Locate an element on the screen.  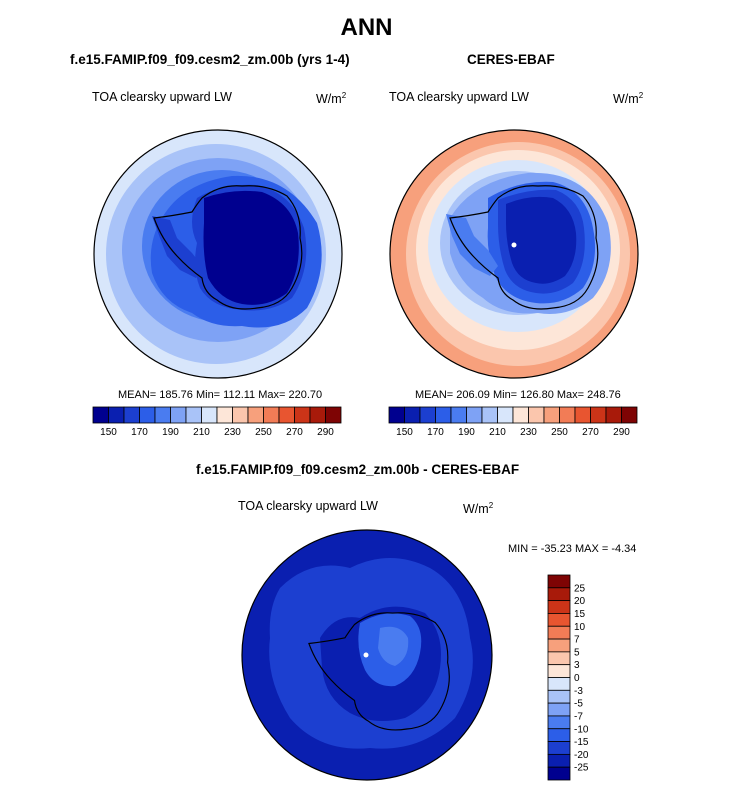
panel2-stats: MEAN= 206.09 Min= 126.80 Max= 248.76 is located at coordinates (518, 395).